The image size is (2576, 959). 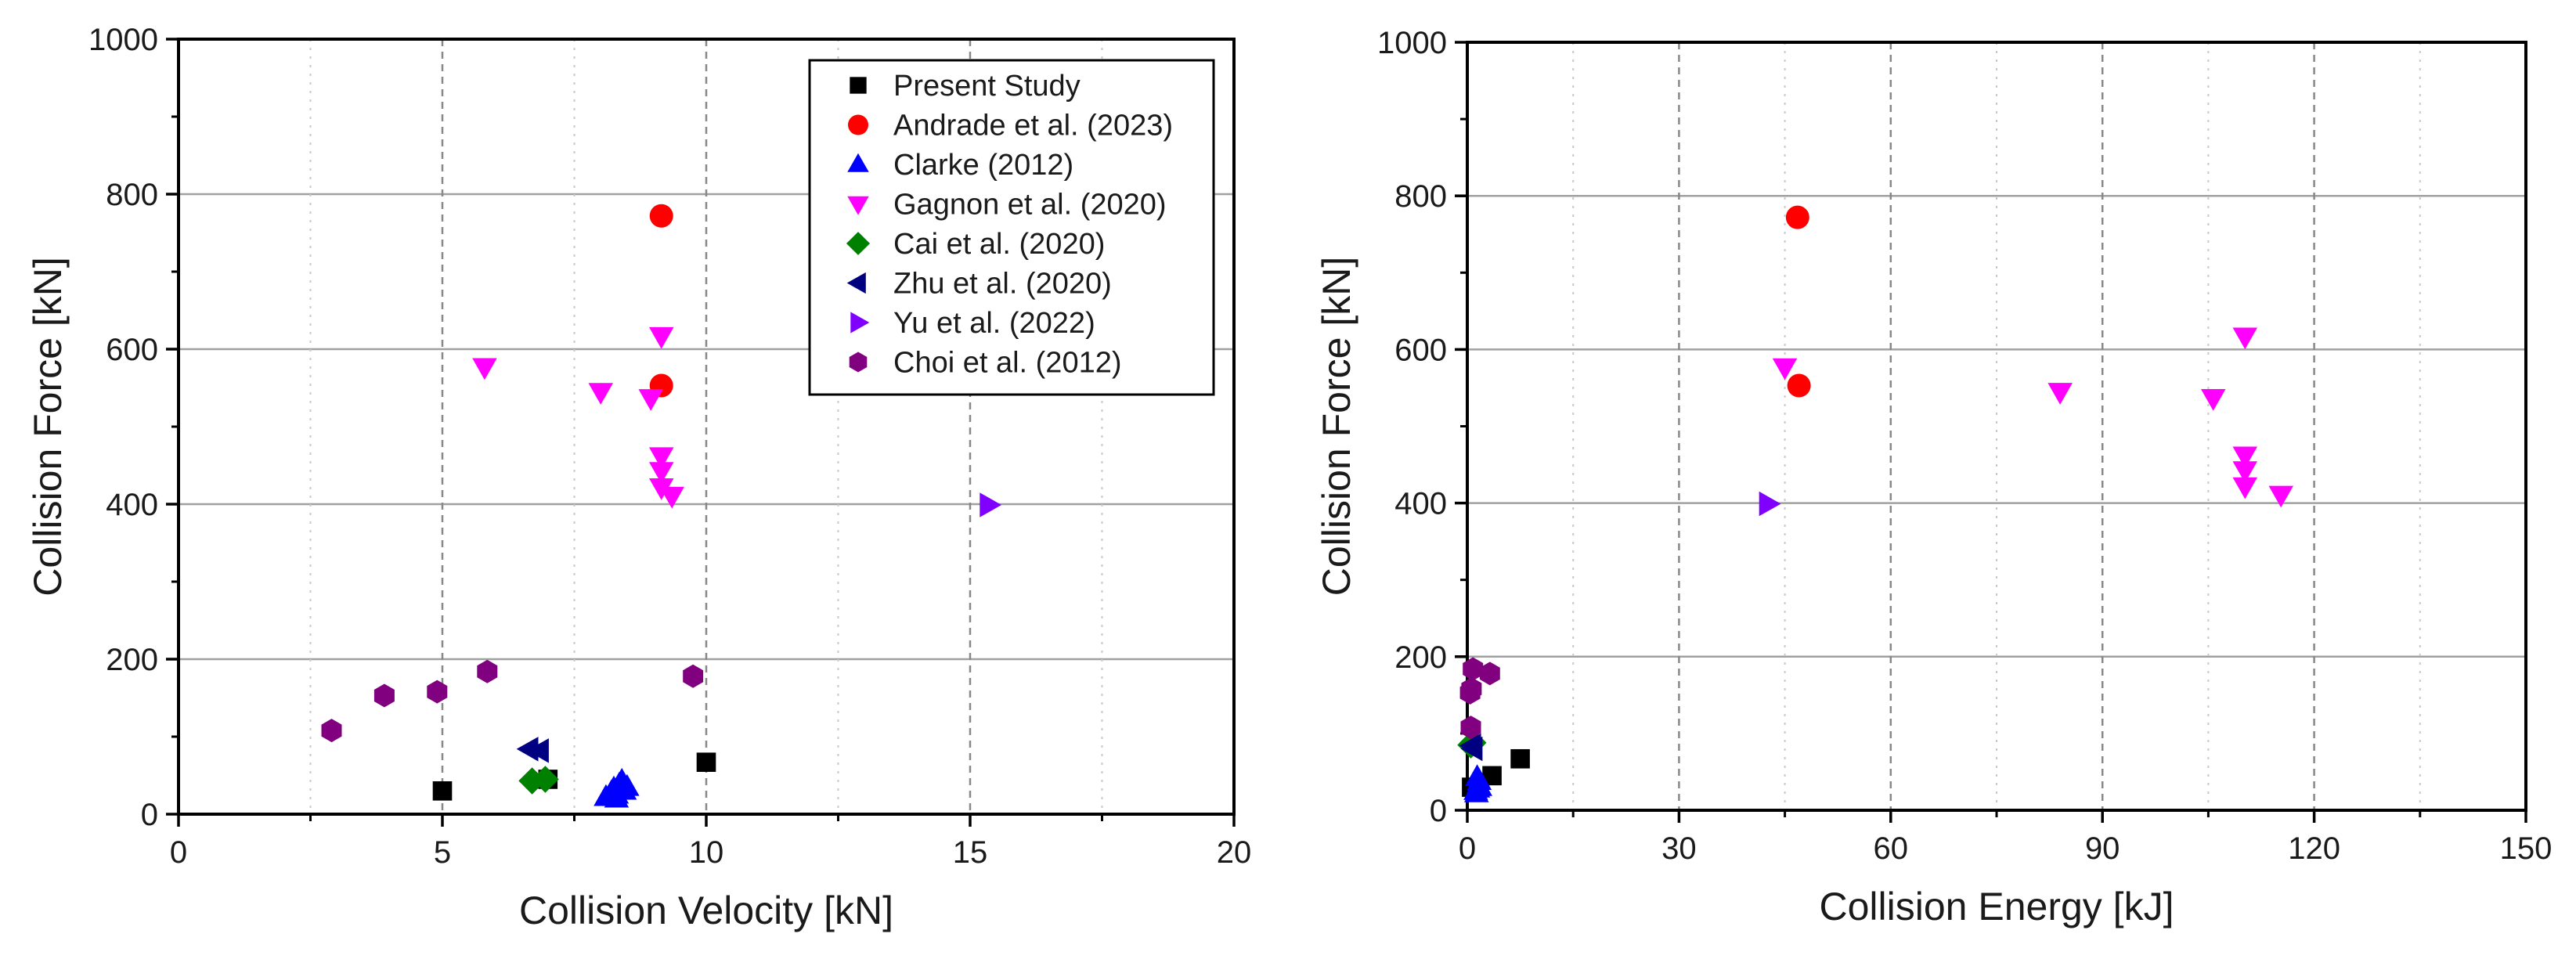 I want to click on x-tick-label: 60, so click(x=1891, y=849).